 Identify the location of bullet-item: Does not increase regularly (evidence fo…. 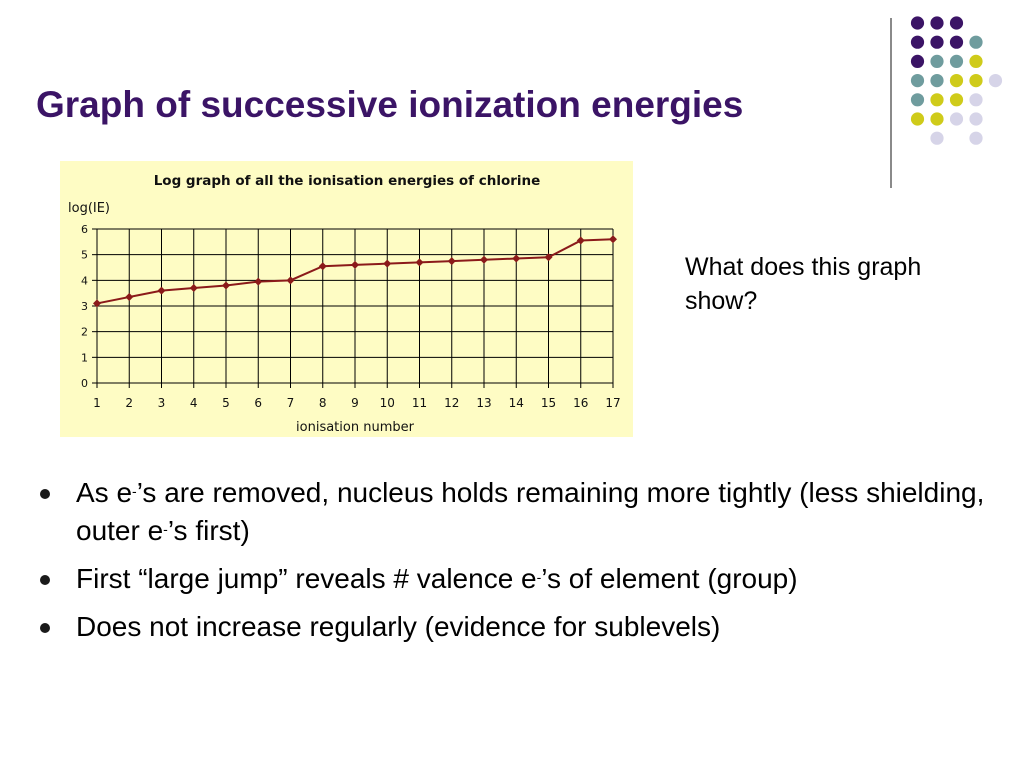
(520, 627).